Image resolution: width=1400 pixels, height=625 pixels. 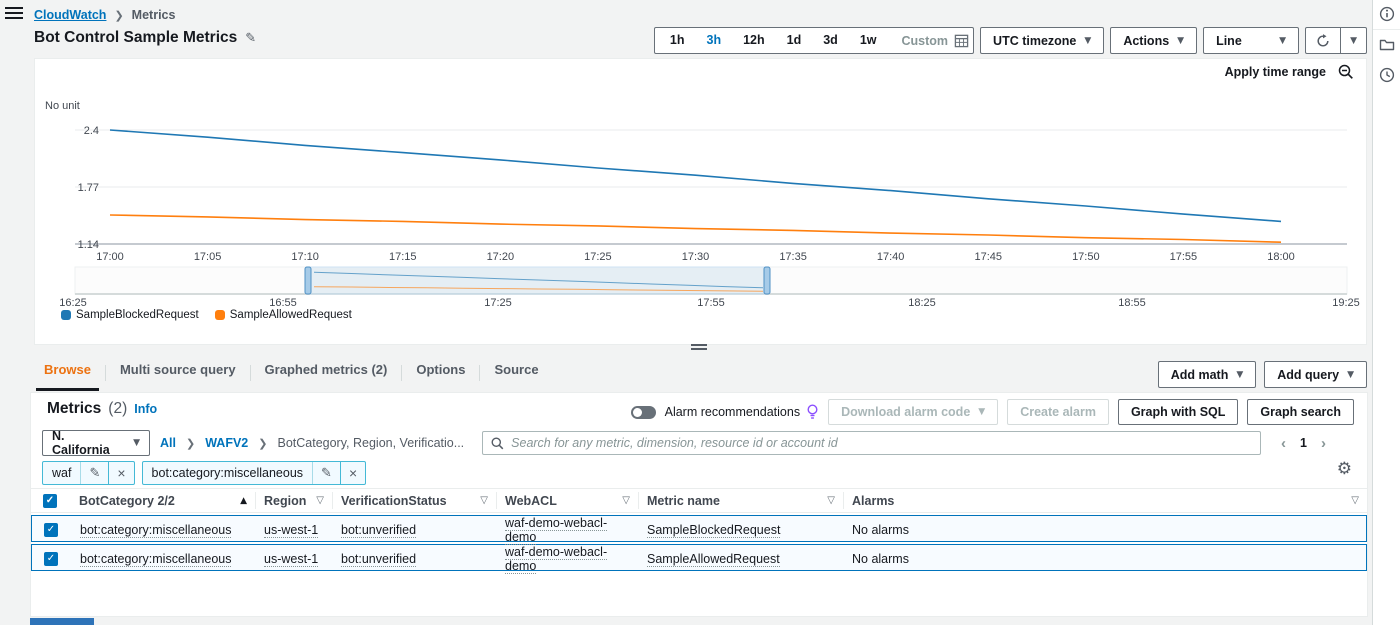 I want to click on x-axis-tick-label: 17:15, so click(x=403, y=257).